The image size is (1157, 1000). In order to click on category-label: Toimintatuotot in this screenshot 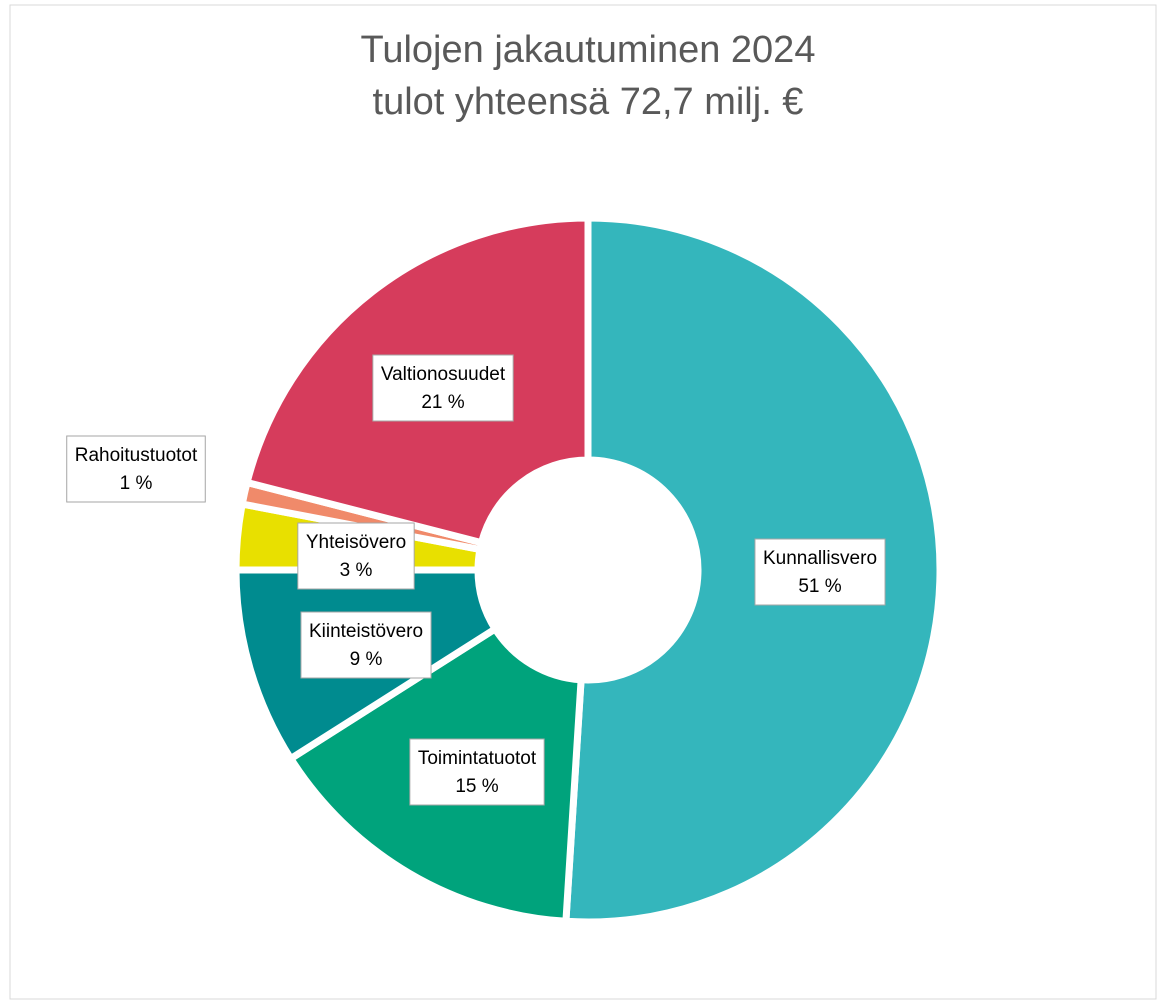, I will do `click(477, 758)`.